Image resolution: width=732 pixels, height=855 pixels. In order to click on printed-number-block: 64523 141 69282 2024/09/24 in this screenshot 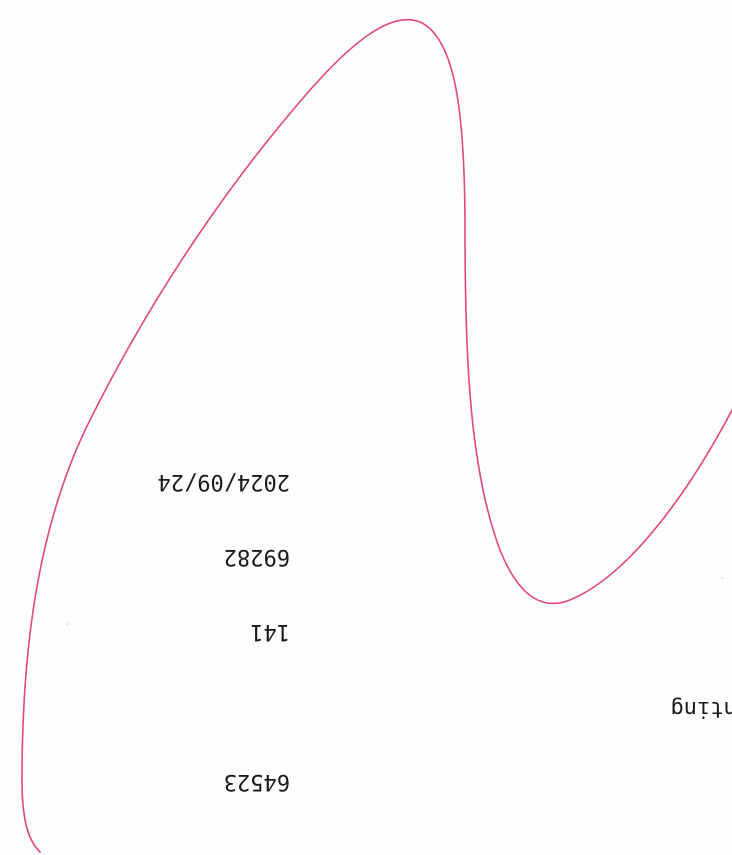, I will do `click(224, 656)`.